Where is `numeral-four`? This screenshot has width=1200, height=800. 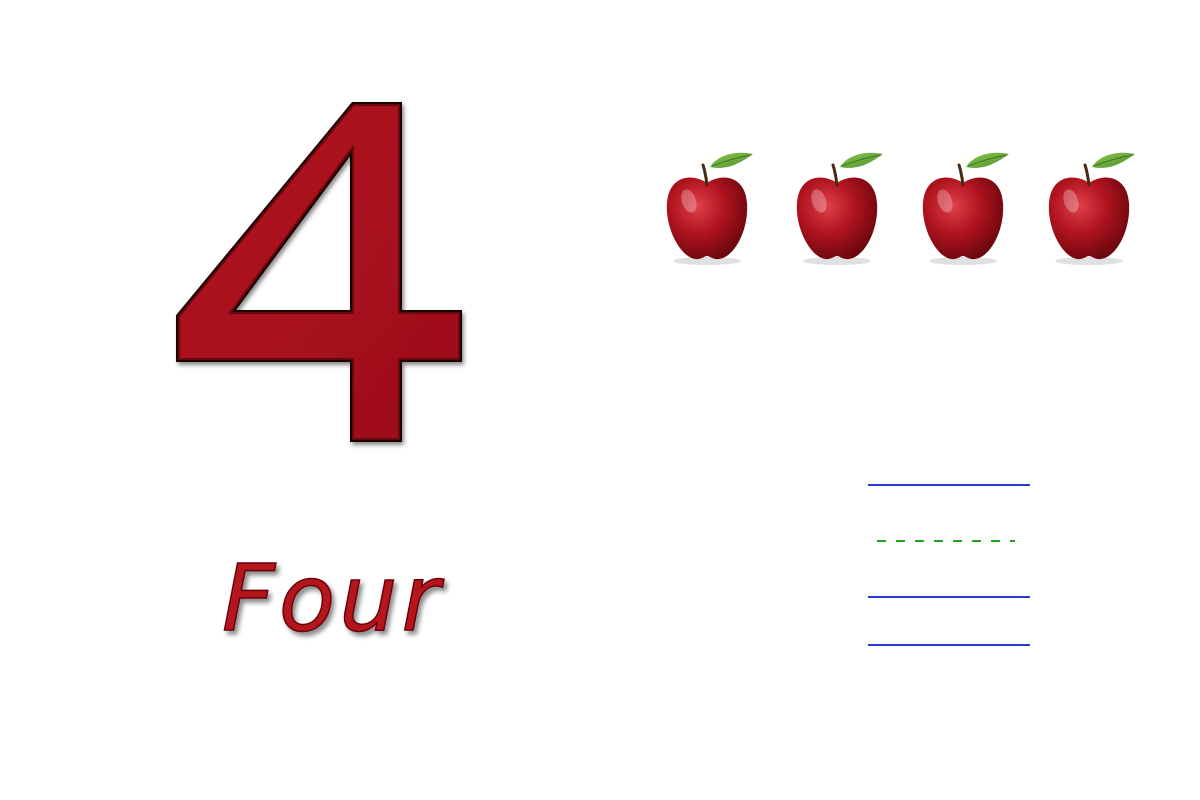 numeral-four is located at coordinates (320, 275).